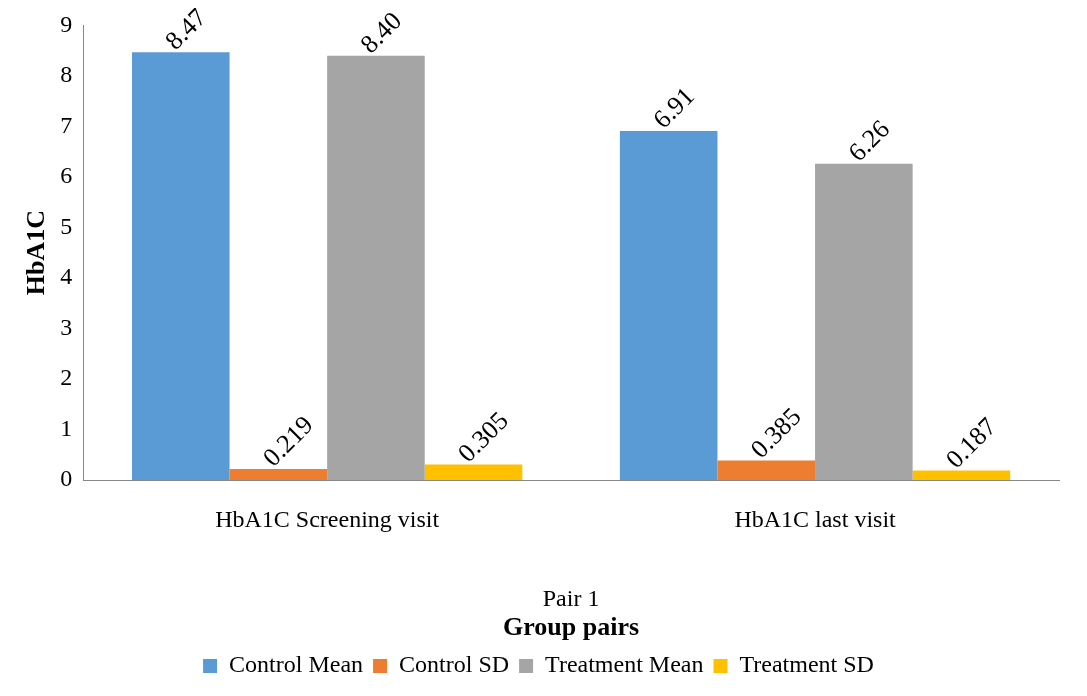 The width and height of the screenshot is (1087, 696). I want to click on y-tick-label: 7, so click(66, 124).